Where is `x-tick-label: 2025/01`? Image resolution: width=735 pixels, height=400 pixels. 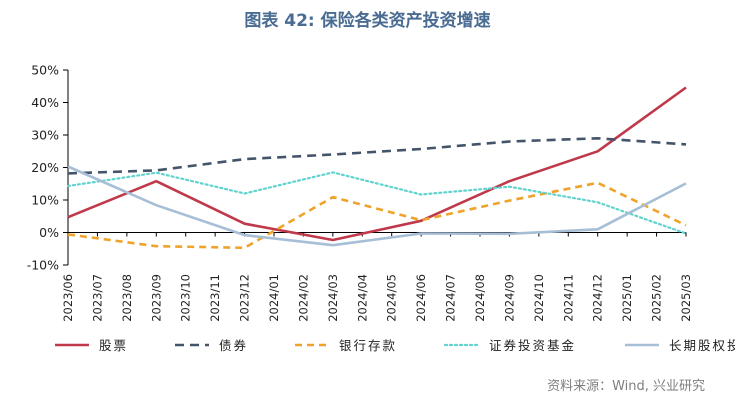
x-tick-label: 2025/01 is located at coordinates (627, 298).